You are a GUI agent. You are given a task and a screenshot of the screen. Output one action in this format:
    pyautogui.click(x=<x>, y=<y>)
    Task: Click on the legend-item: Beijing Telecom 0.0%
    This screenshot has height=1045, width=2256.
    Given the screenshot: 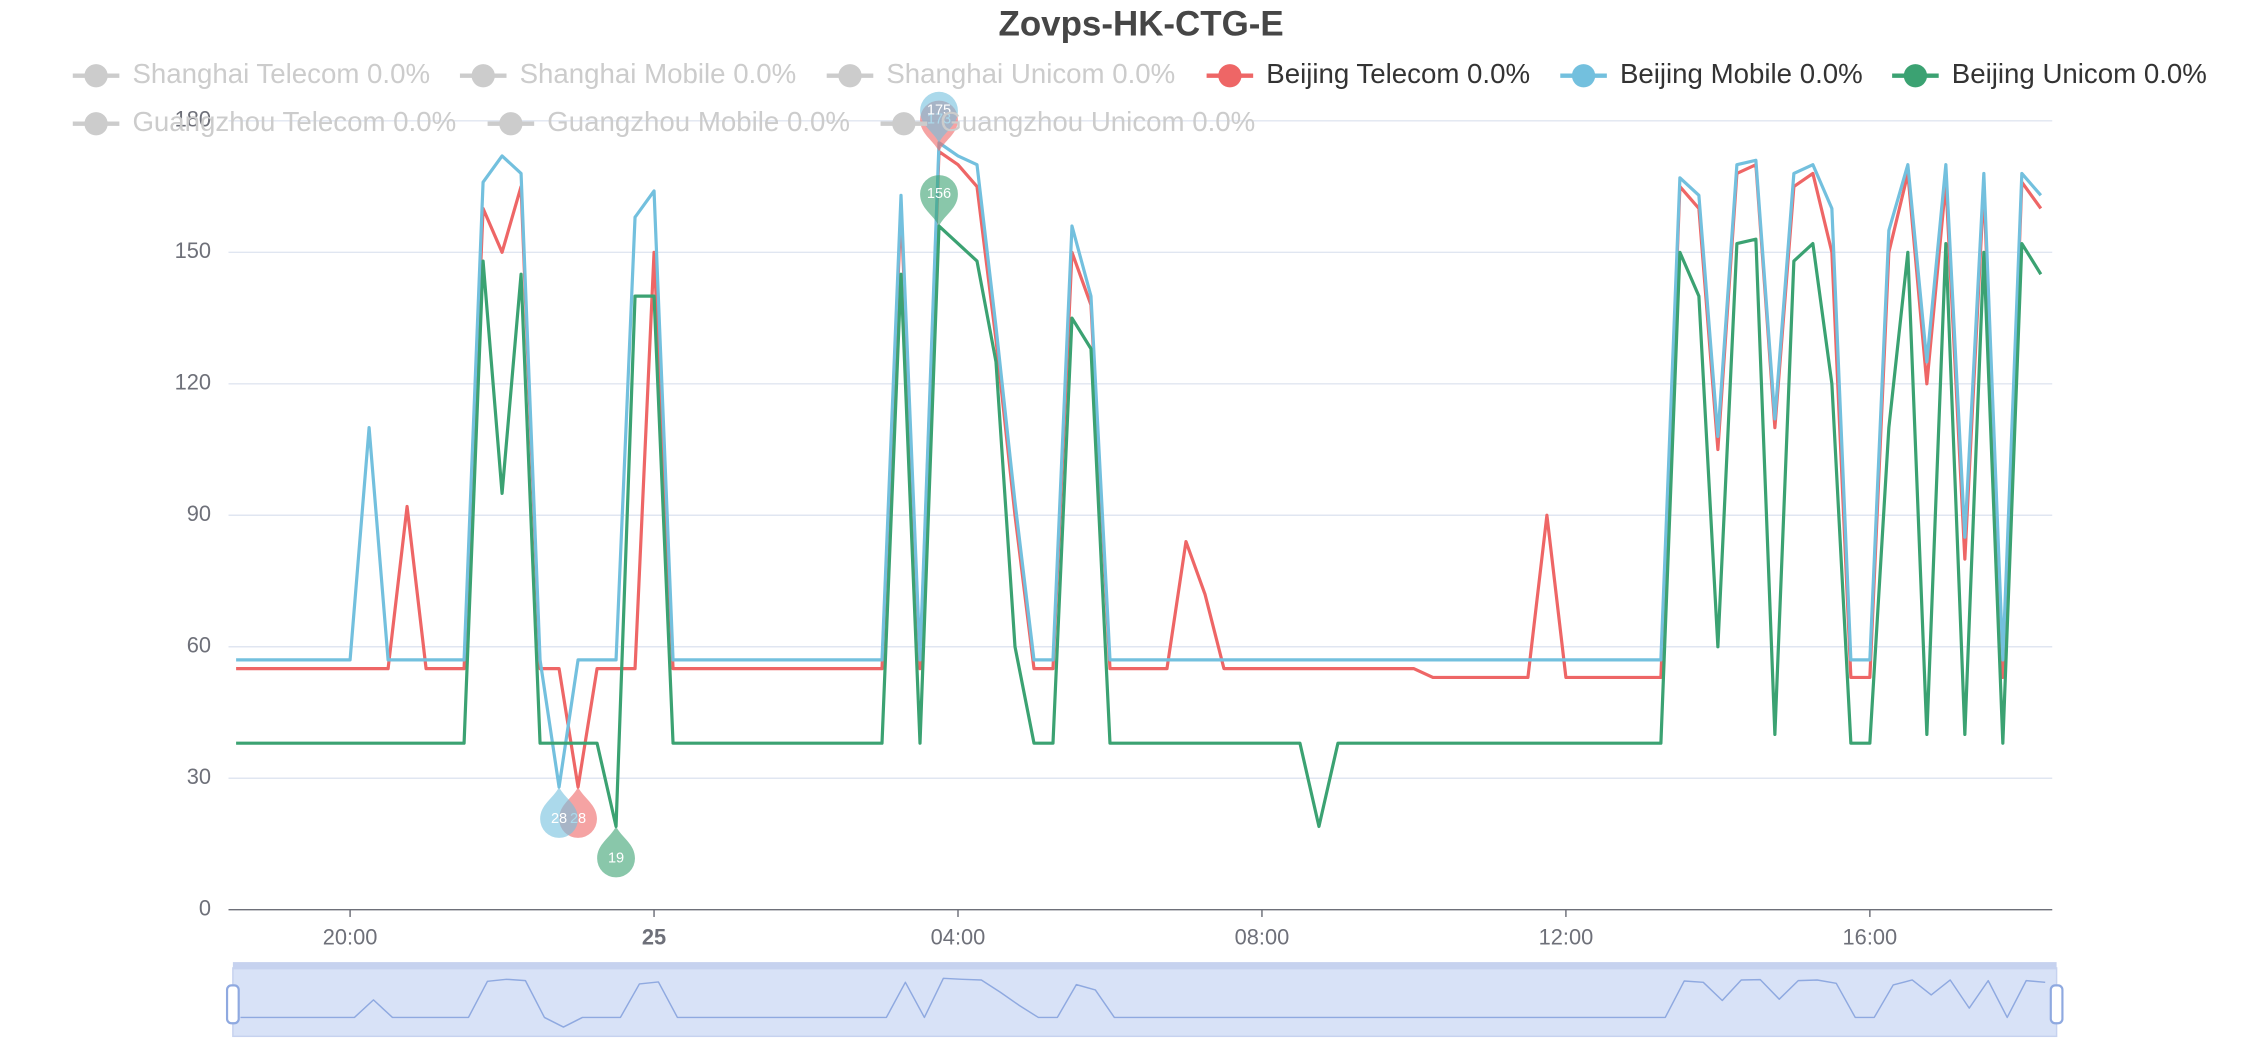 What is the action you would take?
    pyautogui.click(x=1368, y=73)
    